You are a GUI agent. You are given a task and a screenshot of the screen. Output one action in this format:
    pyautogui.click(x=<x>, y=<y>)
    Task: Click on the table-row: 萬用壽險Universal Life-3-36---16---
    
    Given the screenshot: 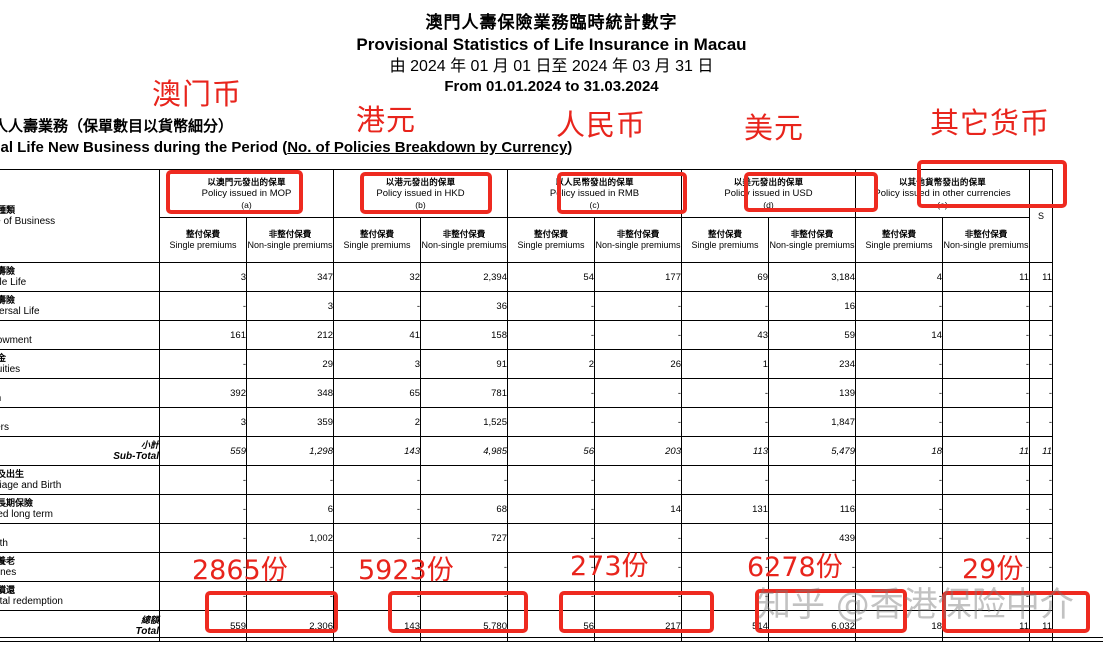 What is the action you would take?
    pyautogui.click(x=526, y=306)
    